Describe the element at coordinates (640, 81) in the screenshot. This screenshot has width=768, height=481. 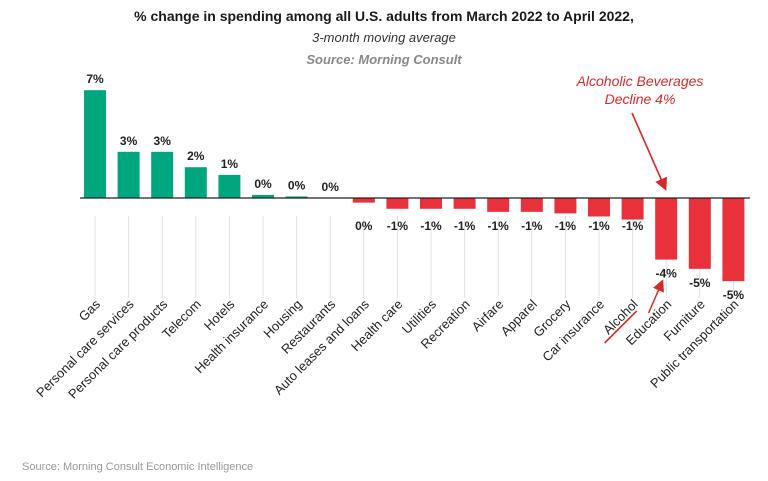
I see `annotation-line-1: Alcoholic Beverages` at that location.